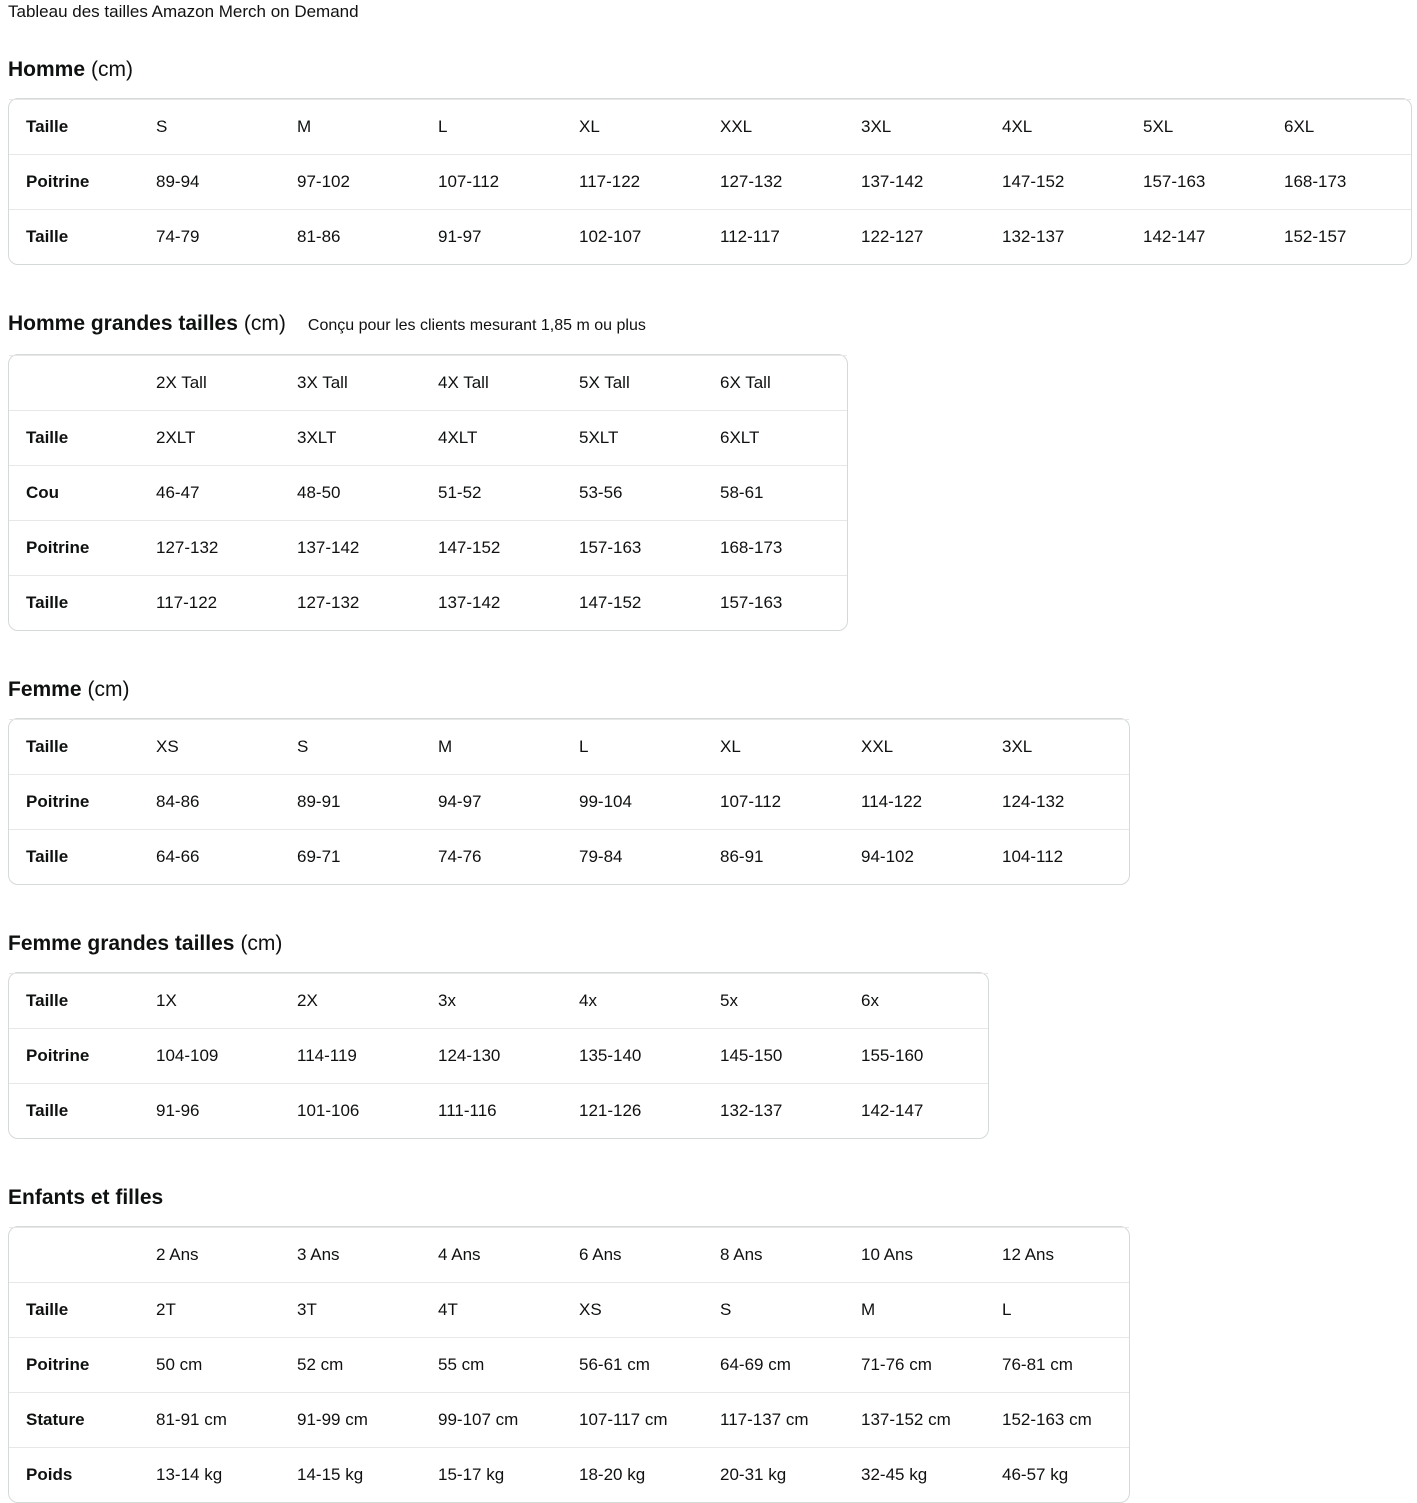 The width and height of the screenshot is (1417, 1503). I want to click on column-header-cell: 2X Tall, so click(212, 382).